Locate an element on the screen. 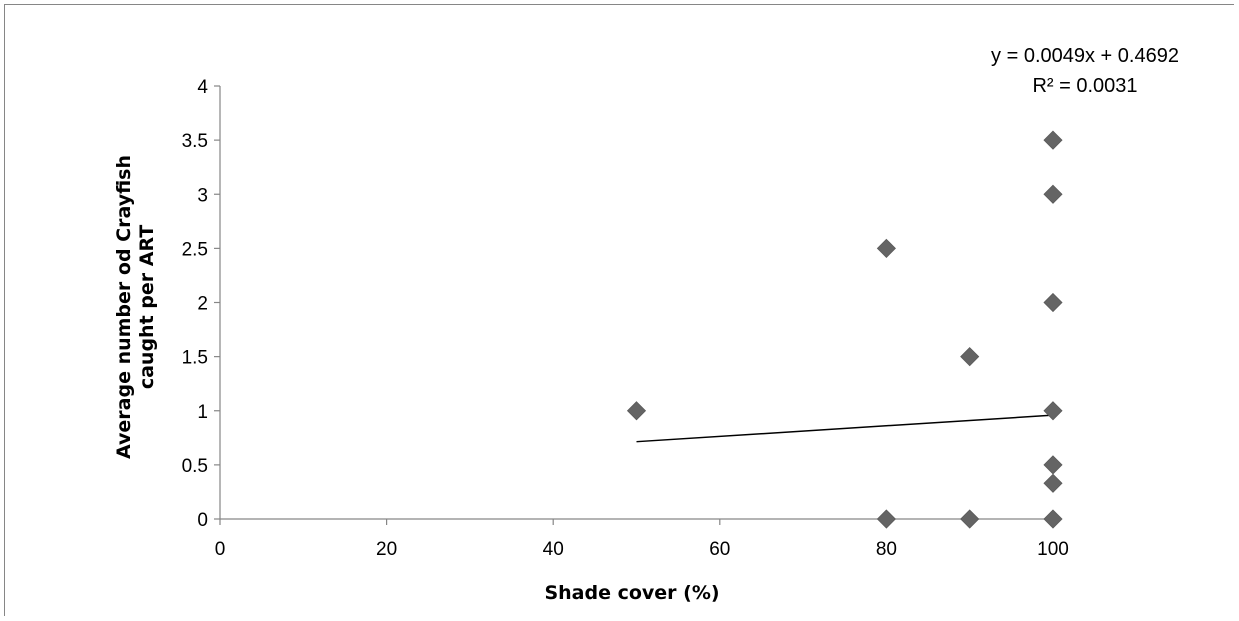 The height and width of the screenshot is (621, 1239). x-tick-label: 100 is located at coordinates (1053, 549).